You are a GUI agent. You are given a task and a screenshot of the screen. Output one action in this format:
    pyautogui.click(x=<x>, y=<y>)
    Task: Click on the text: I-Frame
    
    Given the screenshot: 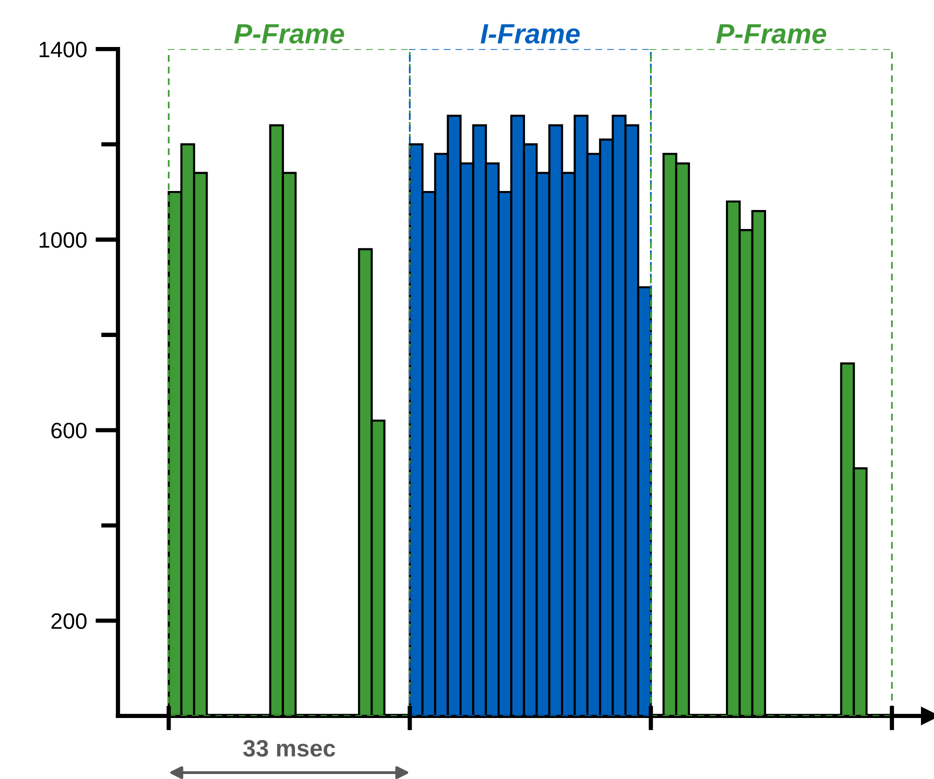 What is the action you would take?
    pyautogui.click(x=530, y=34)
    